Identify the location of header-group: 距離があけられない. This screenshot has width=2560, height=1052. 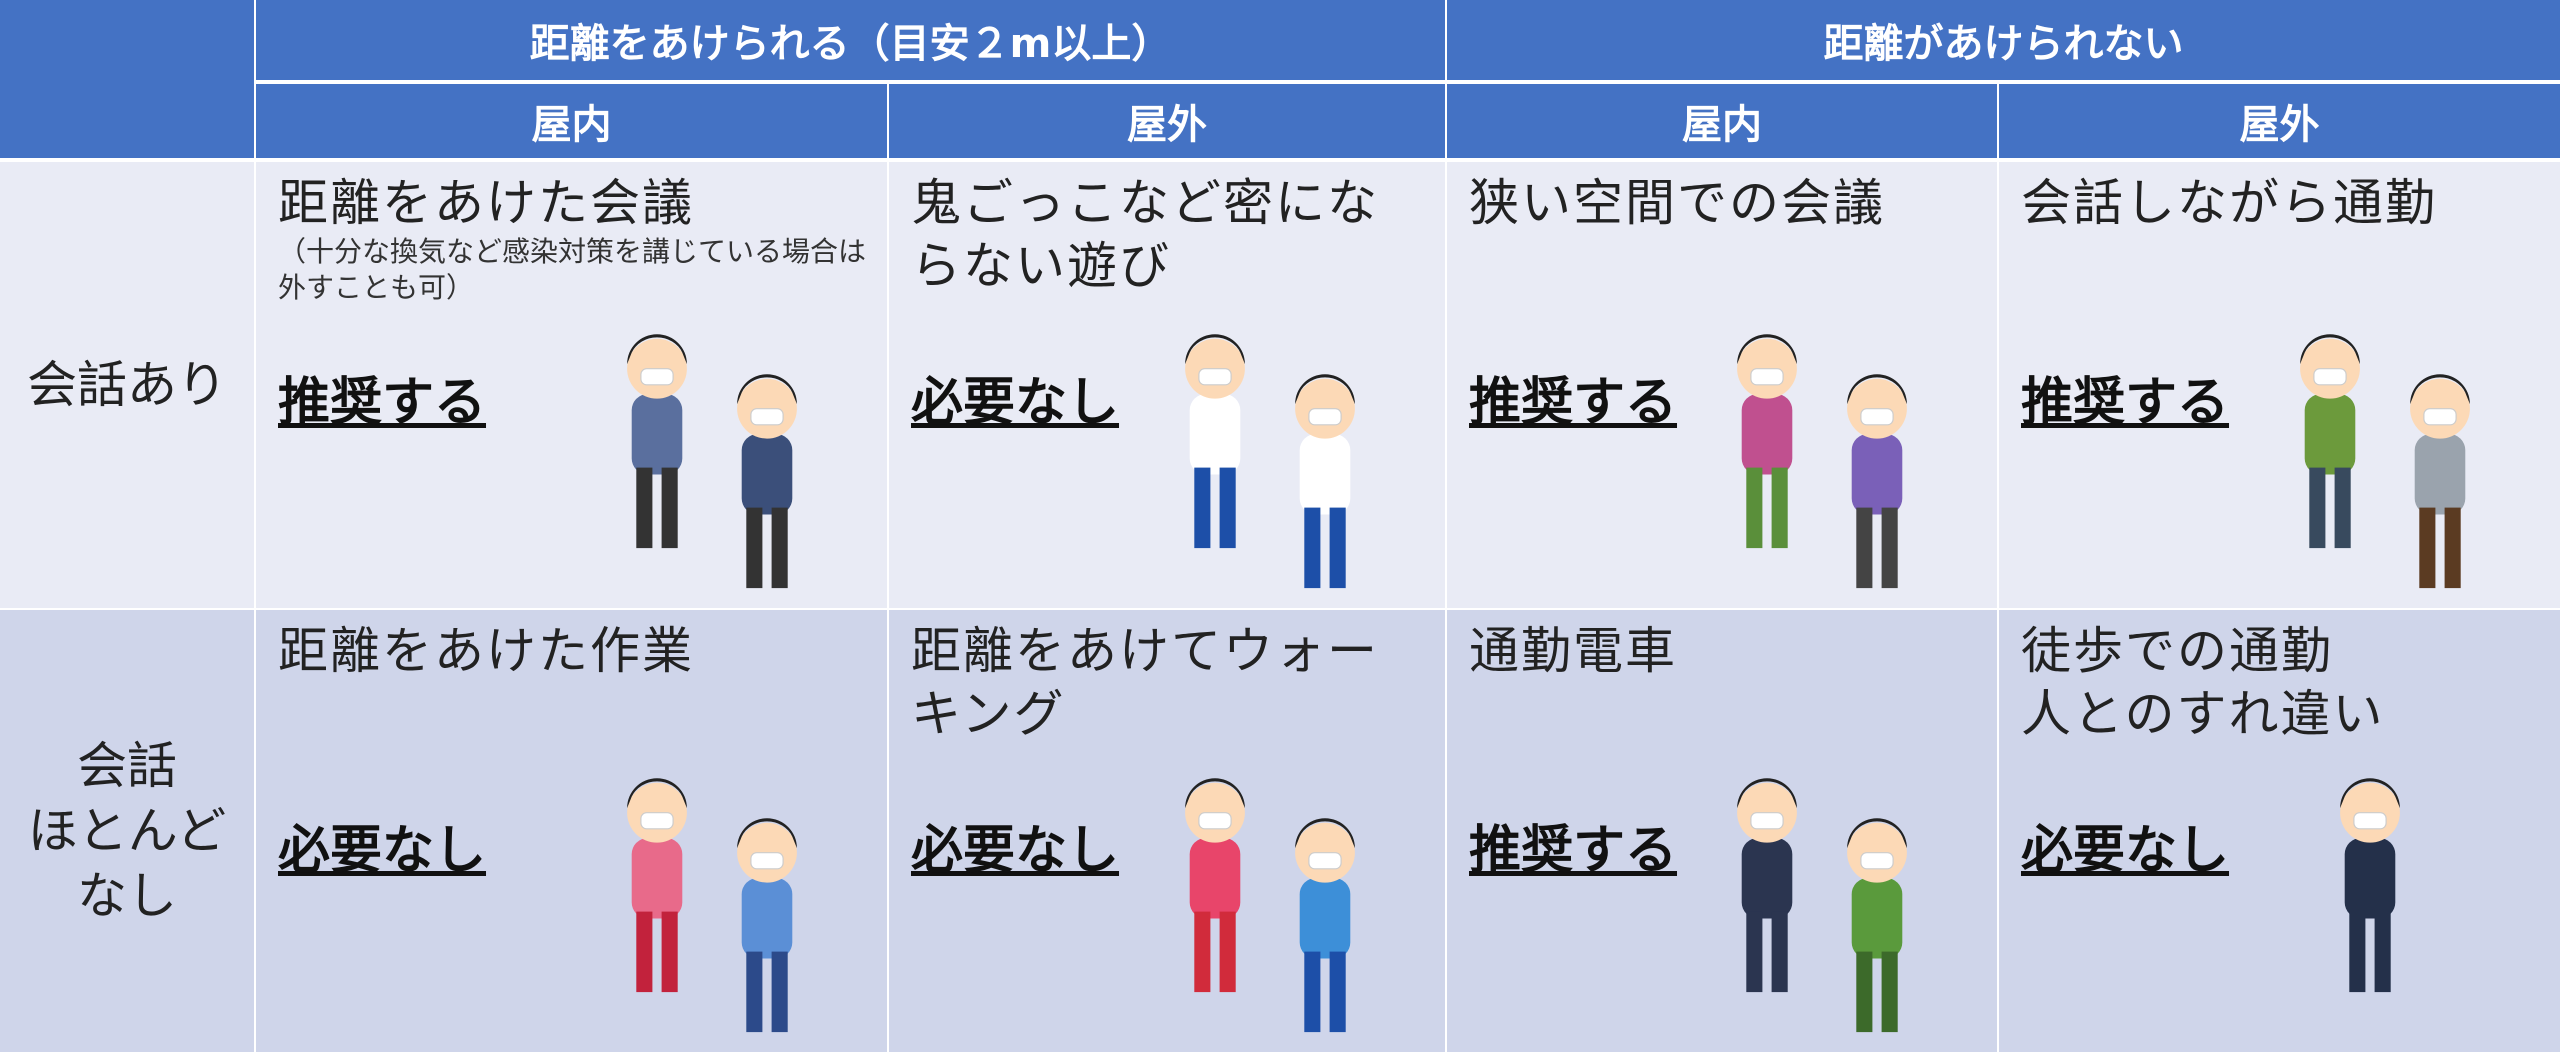
(2003, 40).